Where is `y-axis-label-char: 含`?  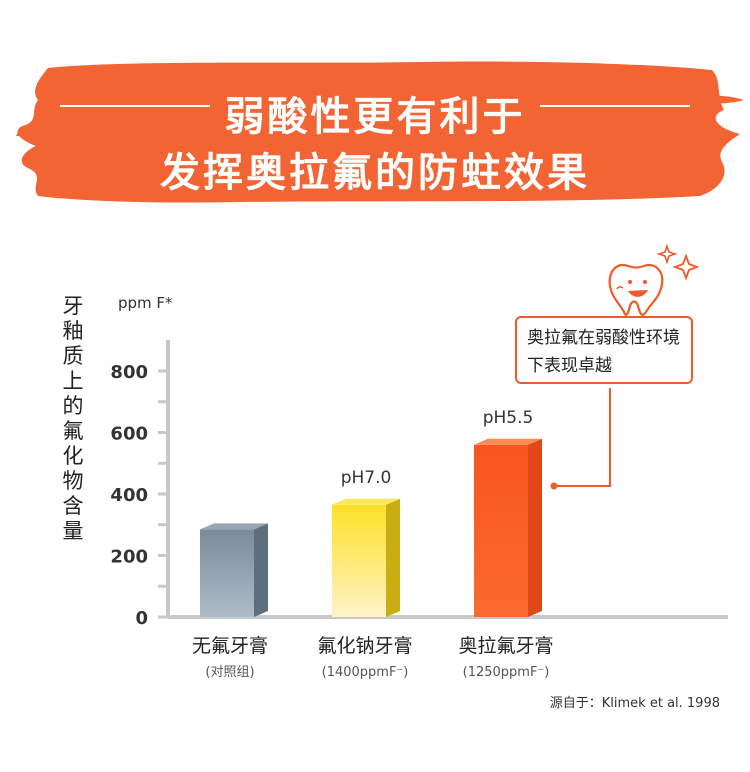
y-axis-label-char: 含 is located at coordinates (73, 506).